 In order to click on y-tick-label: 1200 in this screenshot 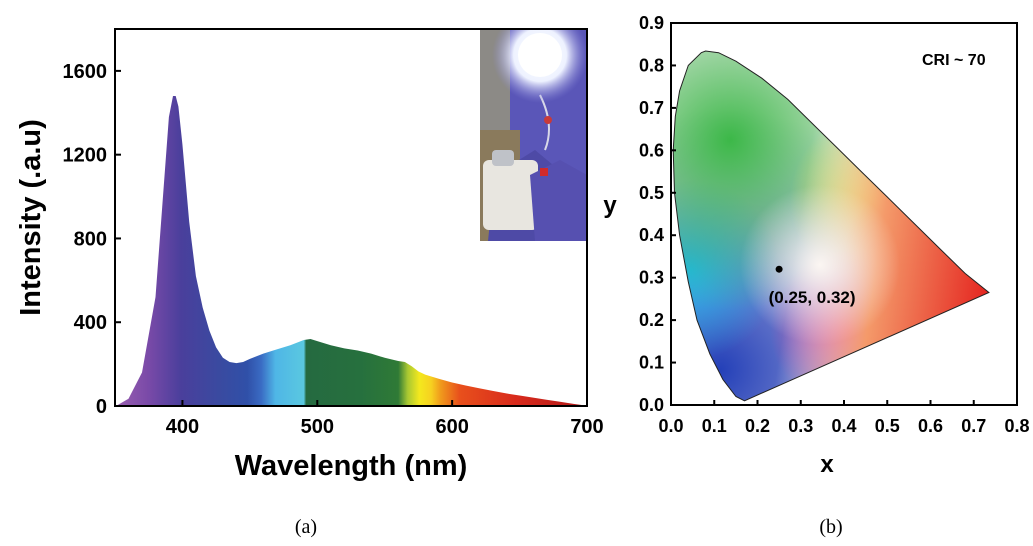, I will do `click(85, 156)`.